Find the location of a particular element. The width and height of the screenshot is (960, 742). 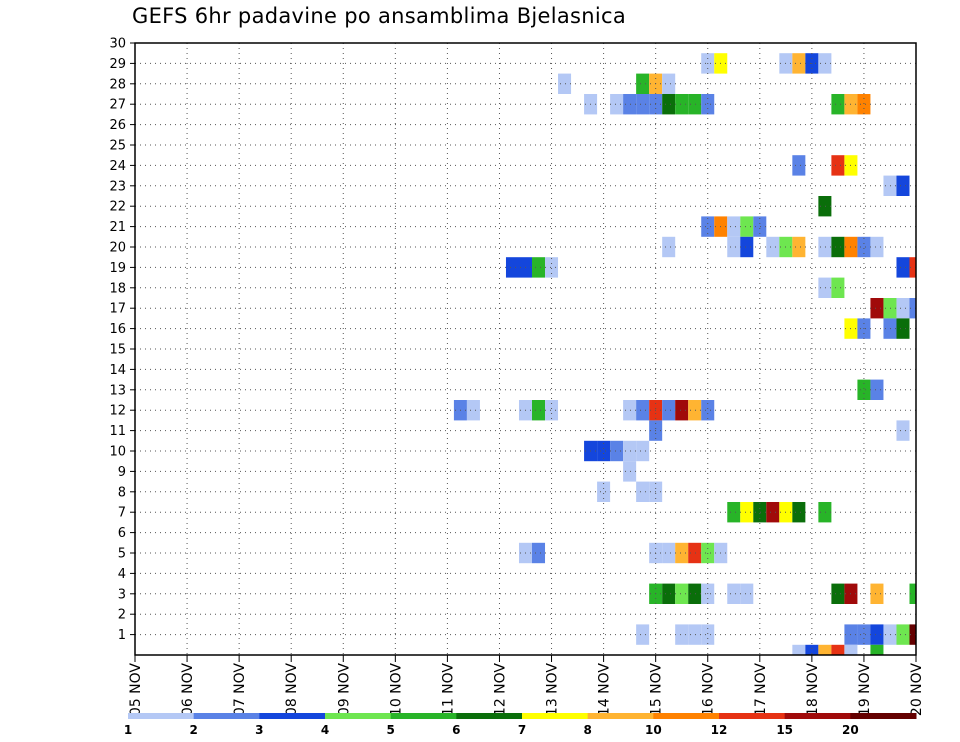

y-tick-label: 15 is located at coordinates (117, 350).